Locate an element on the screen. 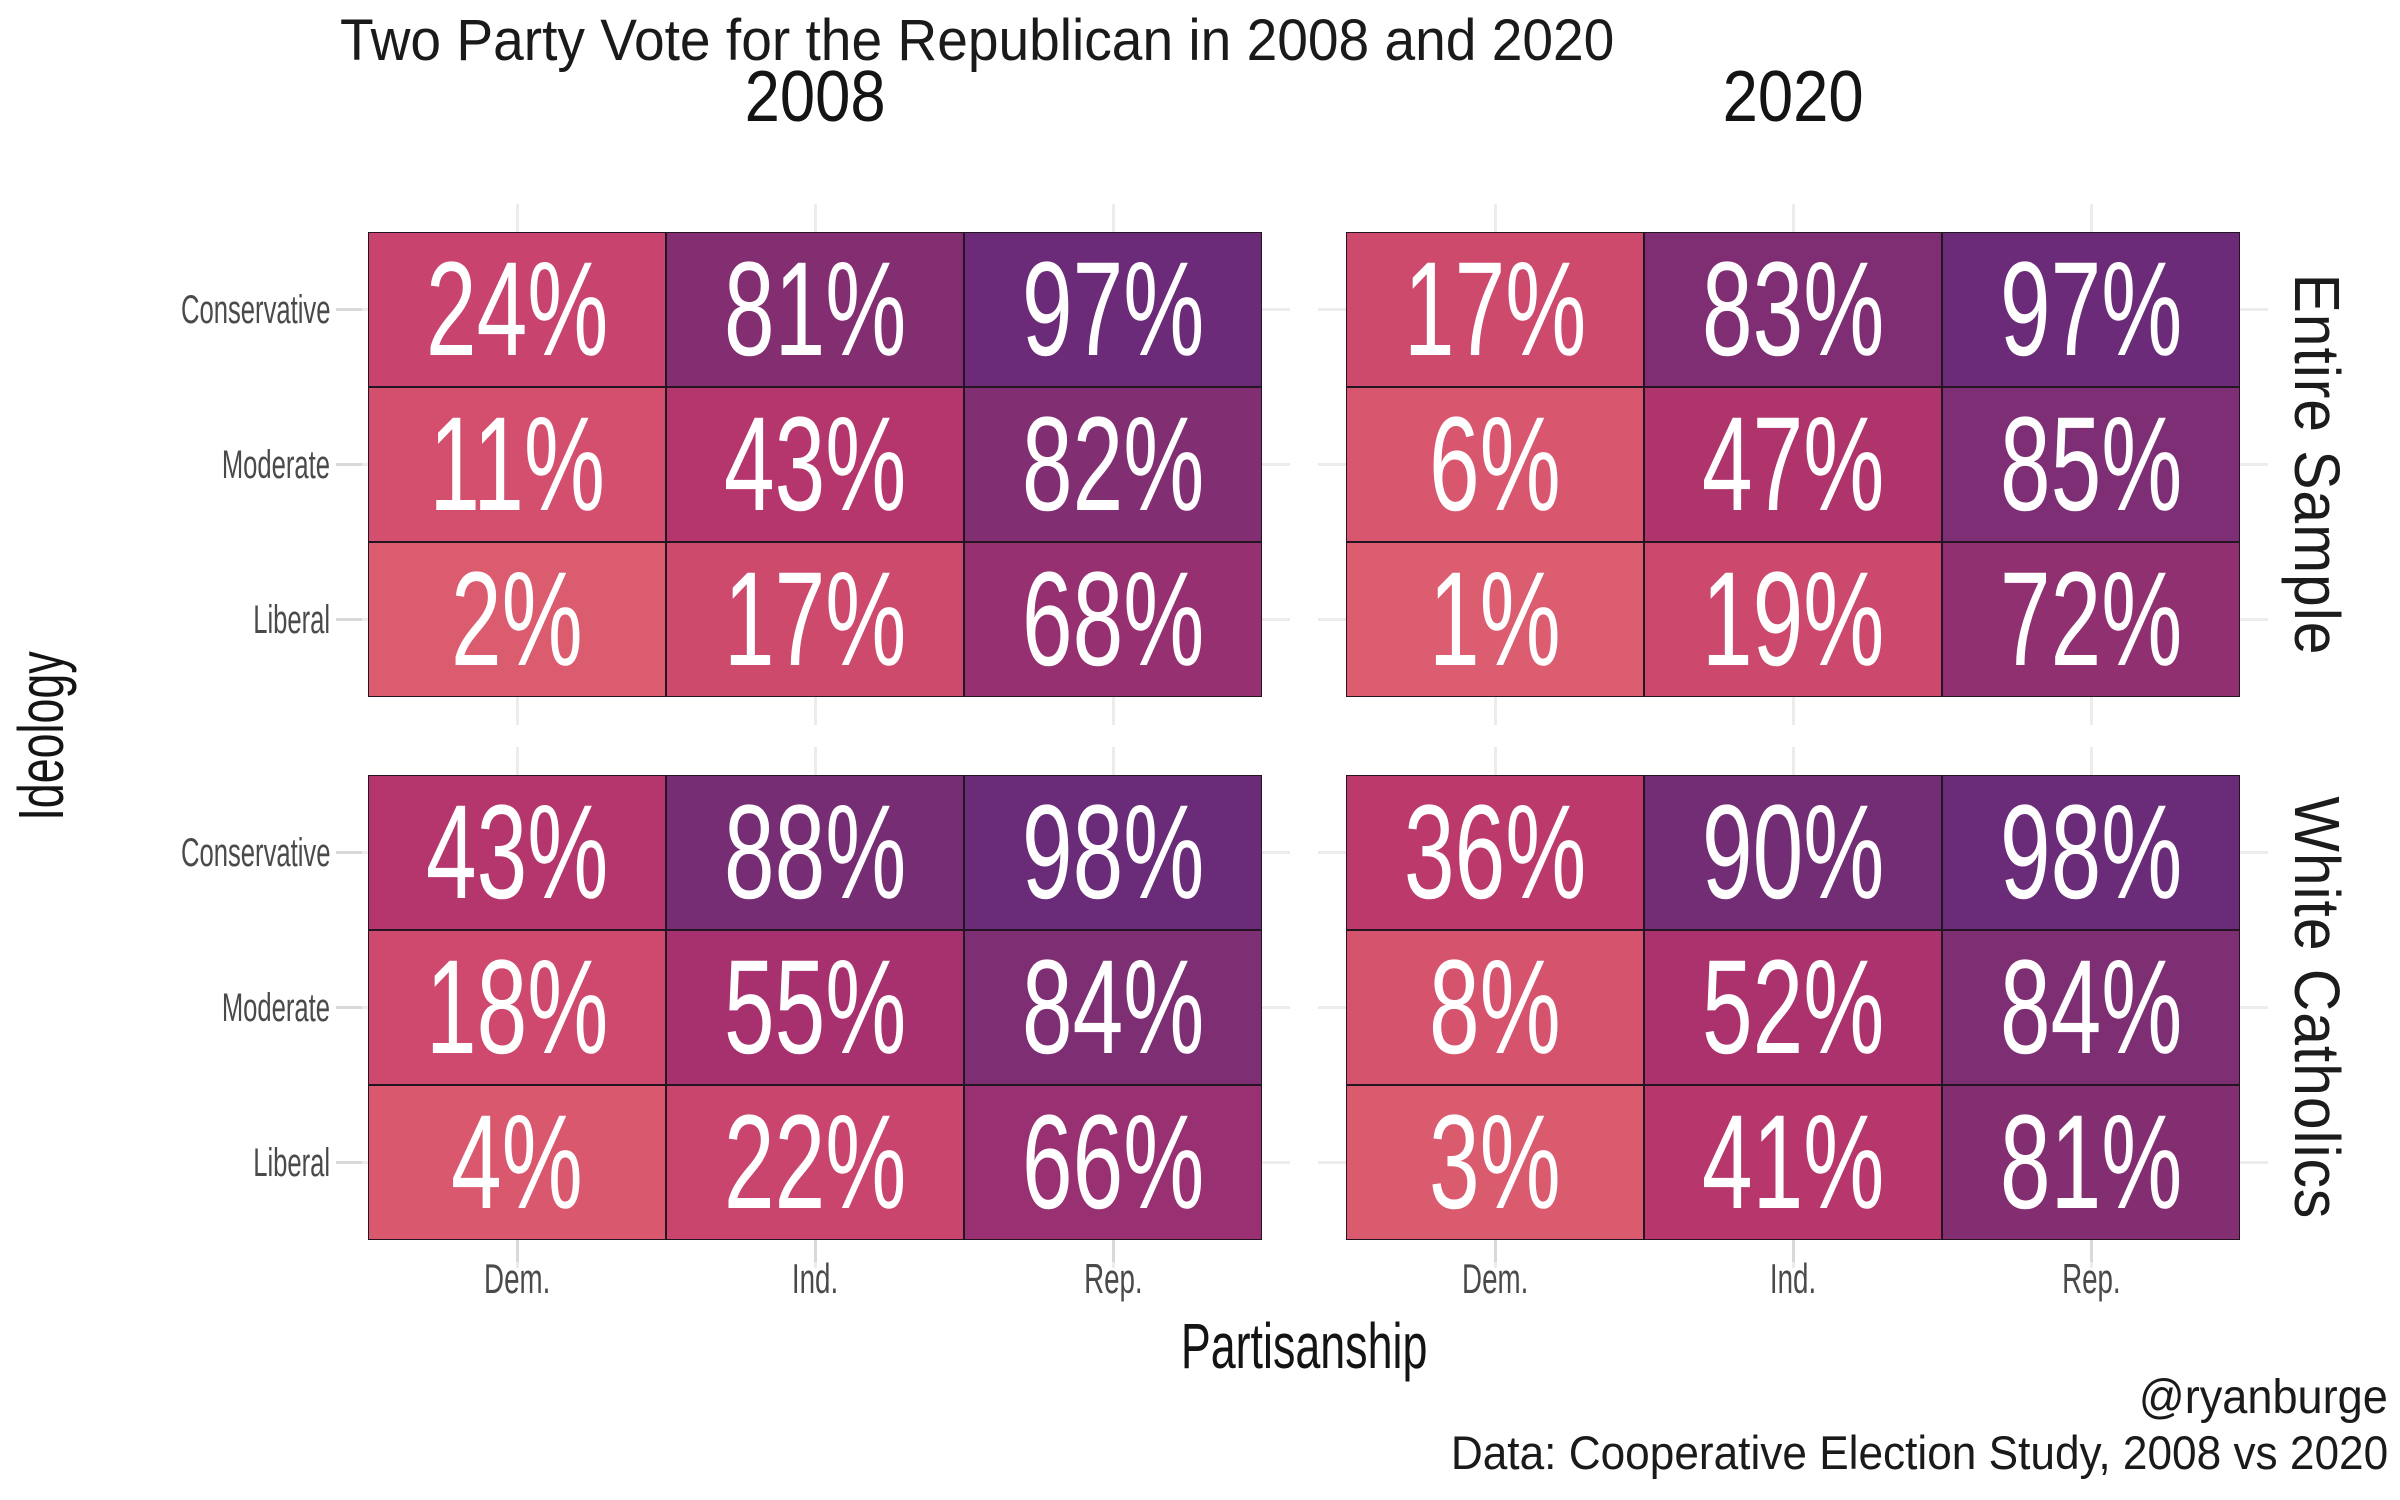 Image resolution: width=2400 pixels, height=1500 pixels. heatmap-cell: 8% is located at coordinates (1495, 1007).